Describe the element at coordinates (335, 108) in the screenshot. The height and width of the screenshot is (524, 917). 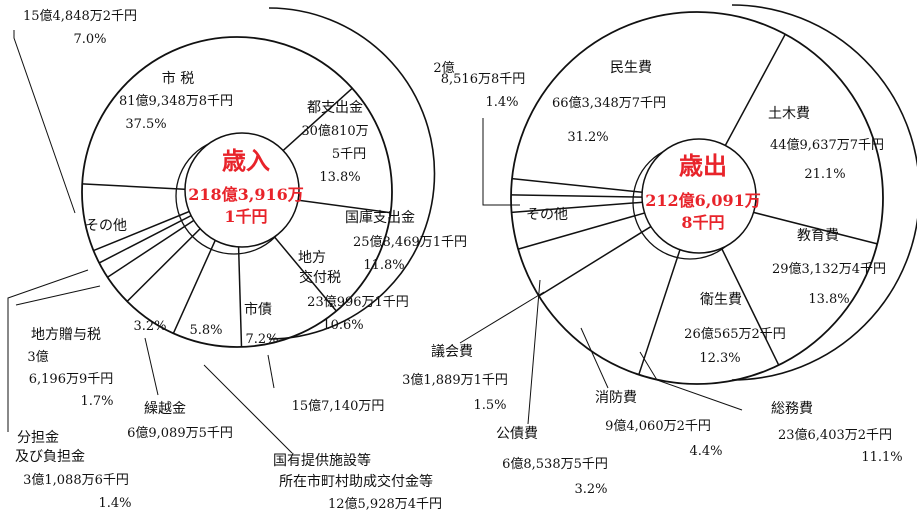
I see `rev-label-toshishutsu-name: 都支出金` at that location.